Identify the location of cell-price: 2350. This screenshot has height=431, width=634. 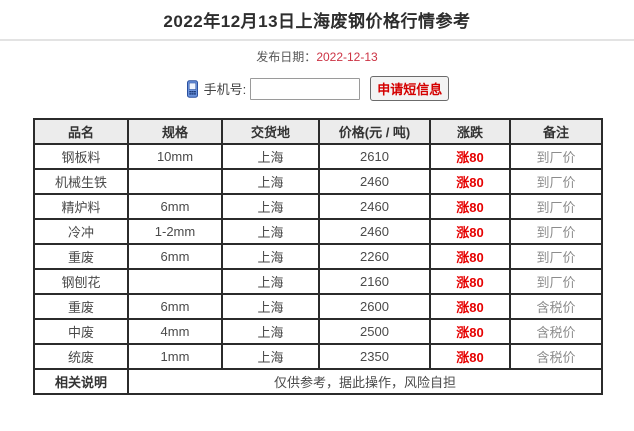
(374, 356).